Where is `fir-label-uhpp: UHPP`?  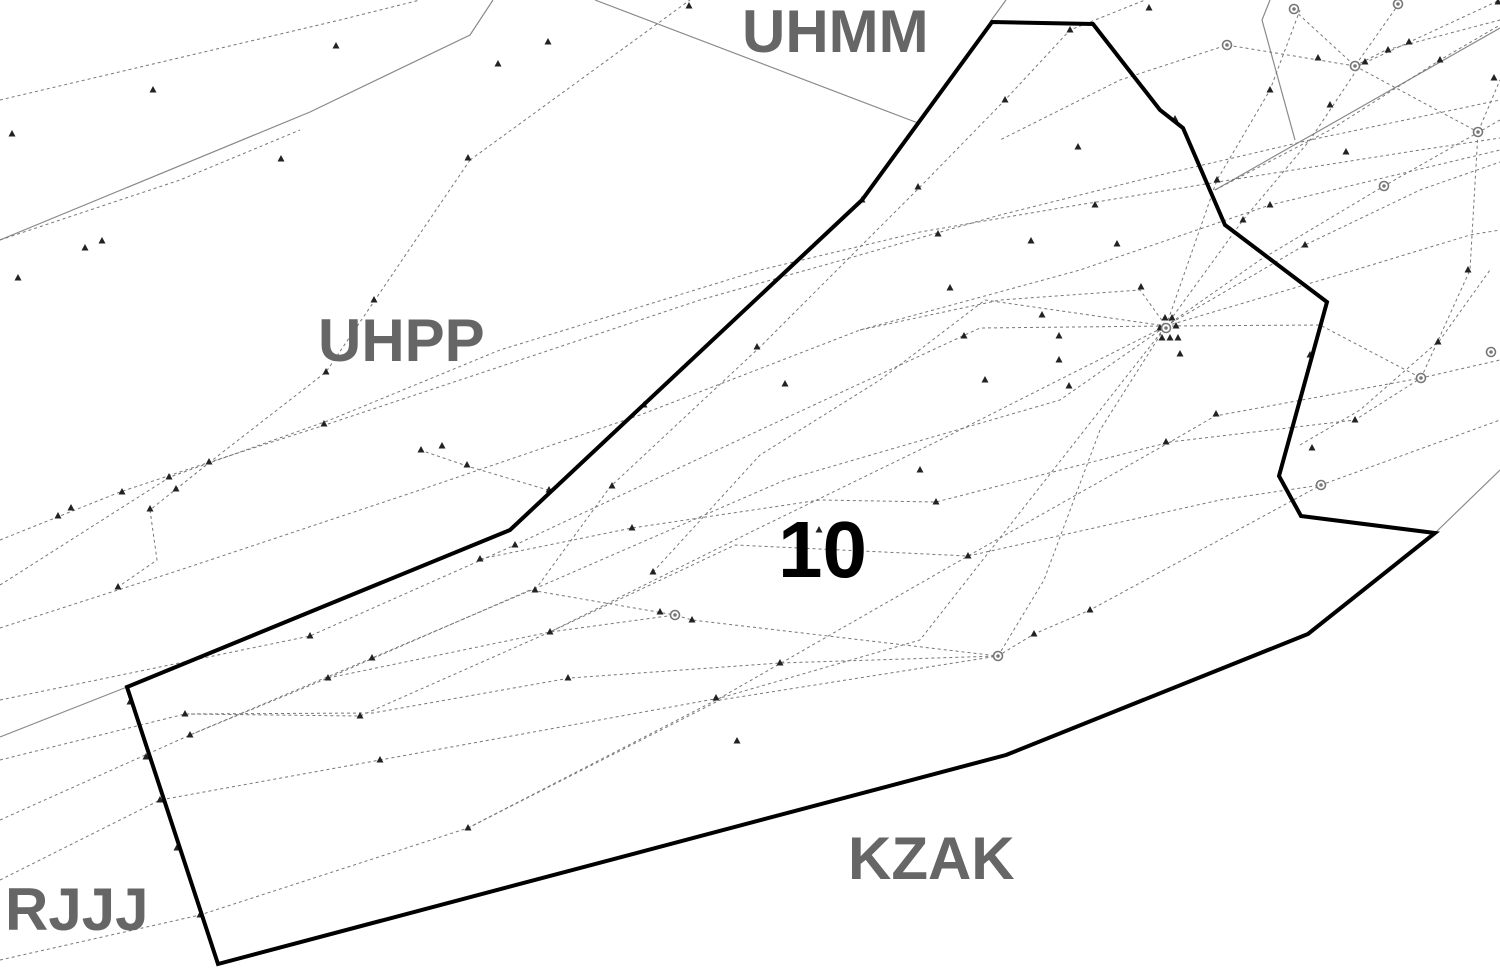
fir-label-uhpp: UHPP is located at coordinates (401, 340).